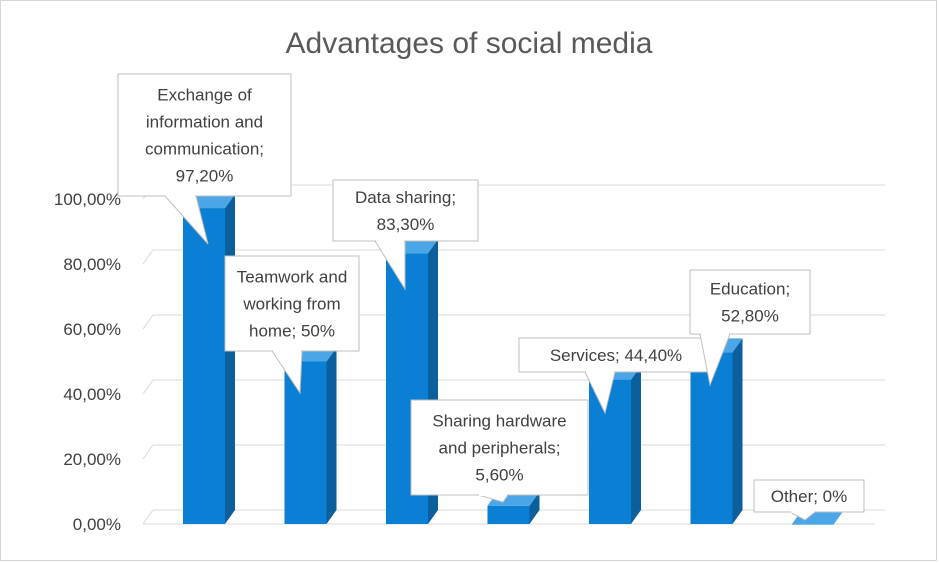 The height and width of the screenshot is (563, 939). I want to click on y-tick-label: 20,00%, so click(92, 459).